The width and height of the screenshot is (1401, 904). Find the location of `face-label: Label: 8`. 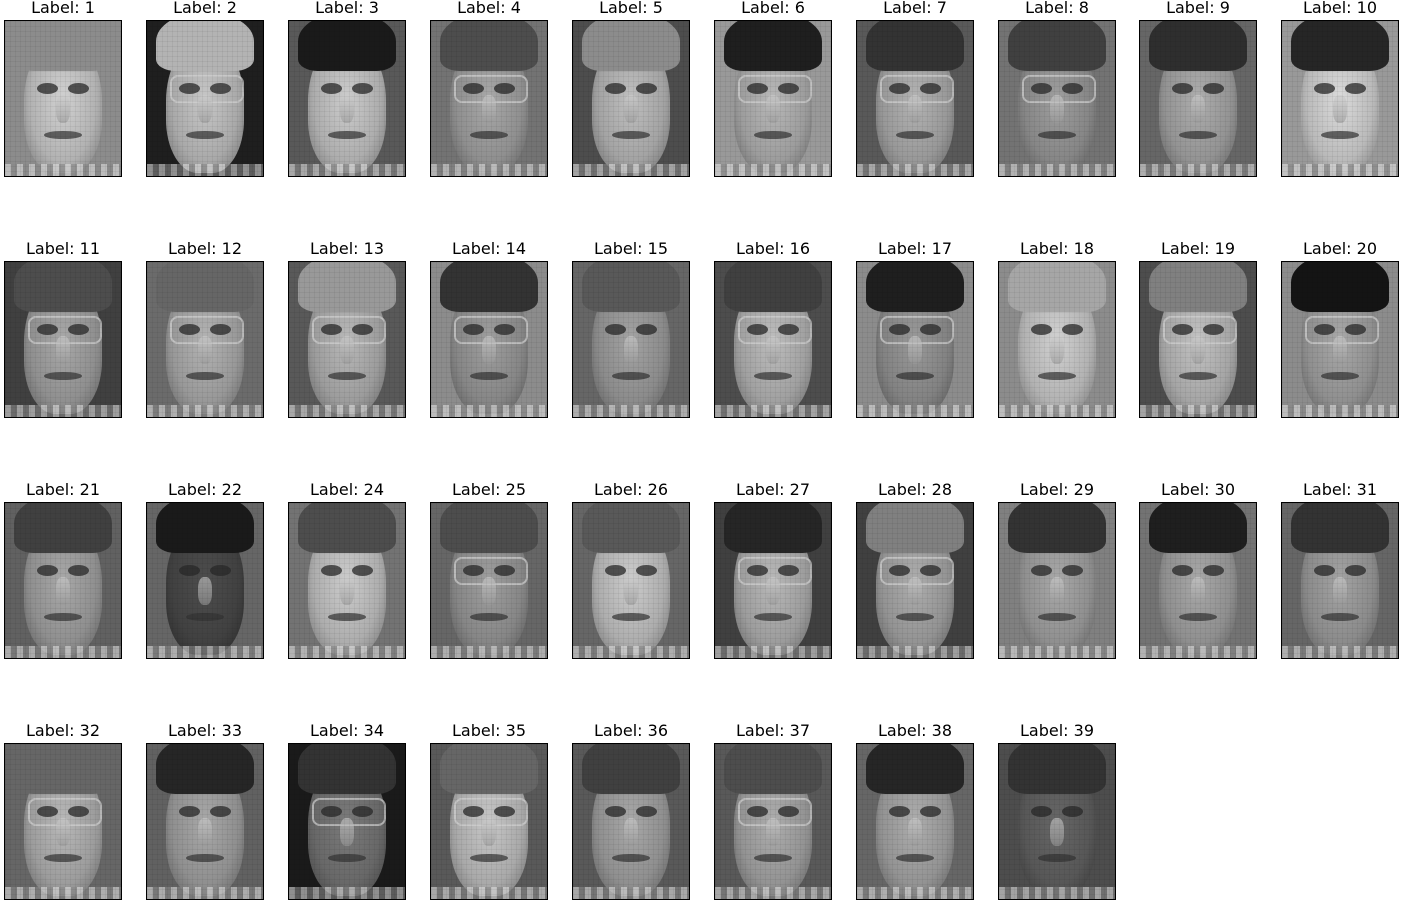

face-label: Label: 8 is located at coordinates (1057, 8).